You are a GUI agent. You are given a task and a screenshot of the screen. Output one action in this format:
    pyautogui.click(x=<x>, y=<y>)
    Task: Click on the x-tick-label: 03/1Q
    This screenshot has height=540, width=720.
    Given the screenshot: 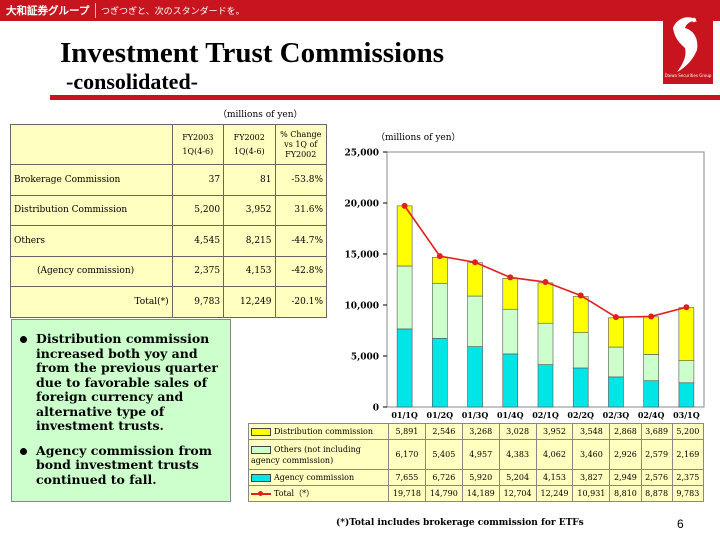 What is the action you would take?
    pyautogui.click(x=686, y=415)
    